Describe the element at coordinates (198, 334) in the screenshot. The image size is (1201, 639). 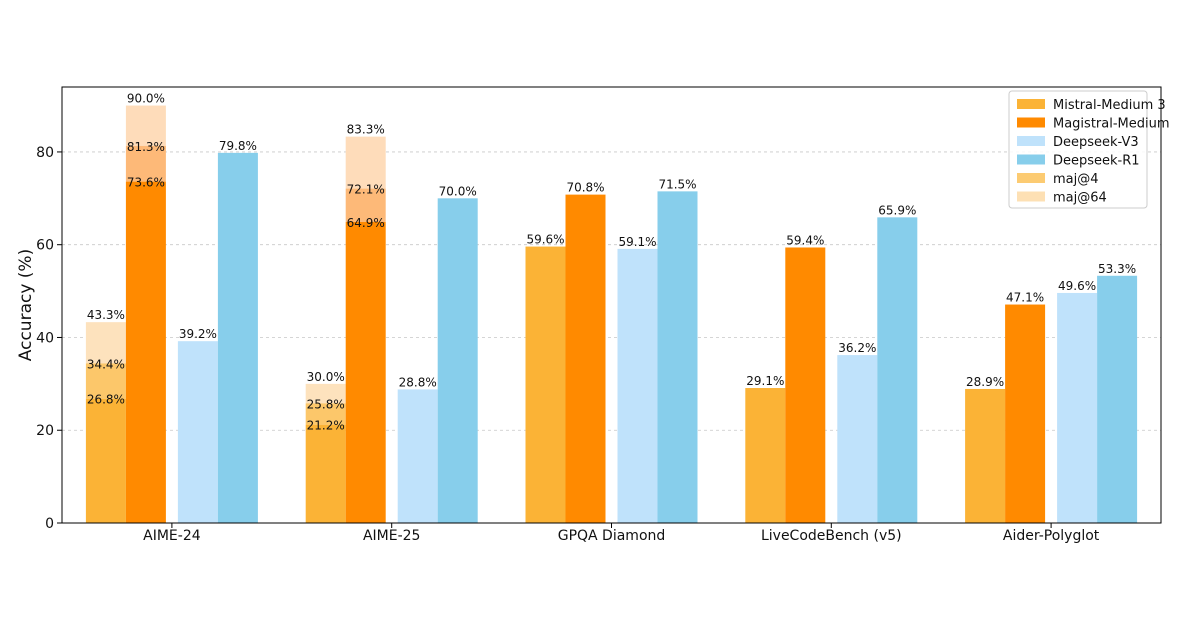
I see `bar-value-label: 39.2%` at that location.